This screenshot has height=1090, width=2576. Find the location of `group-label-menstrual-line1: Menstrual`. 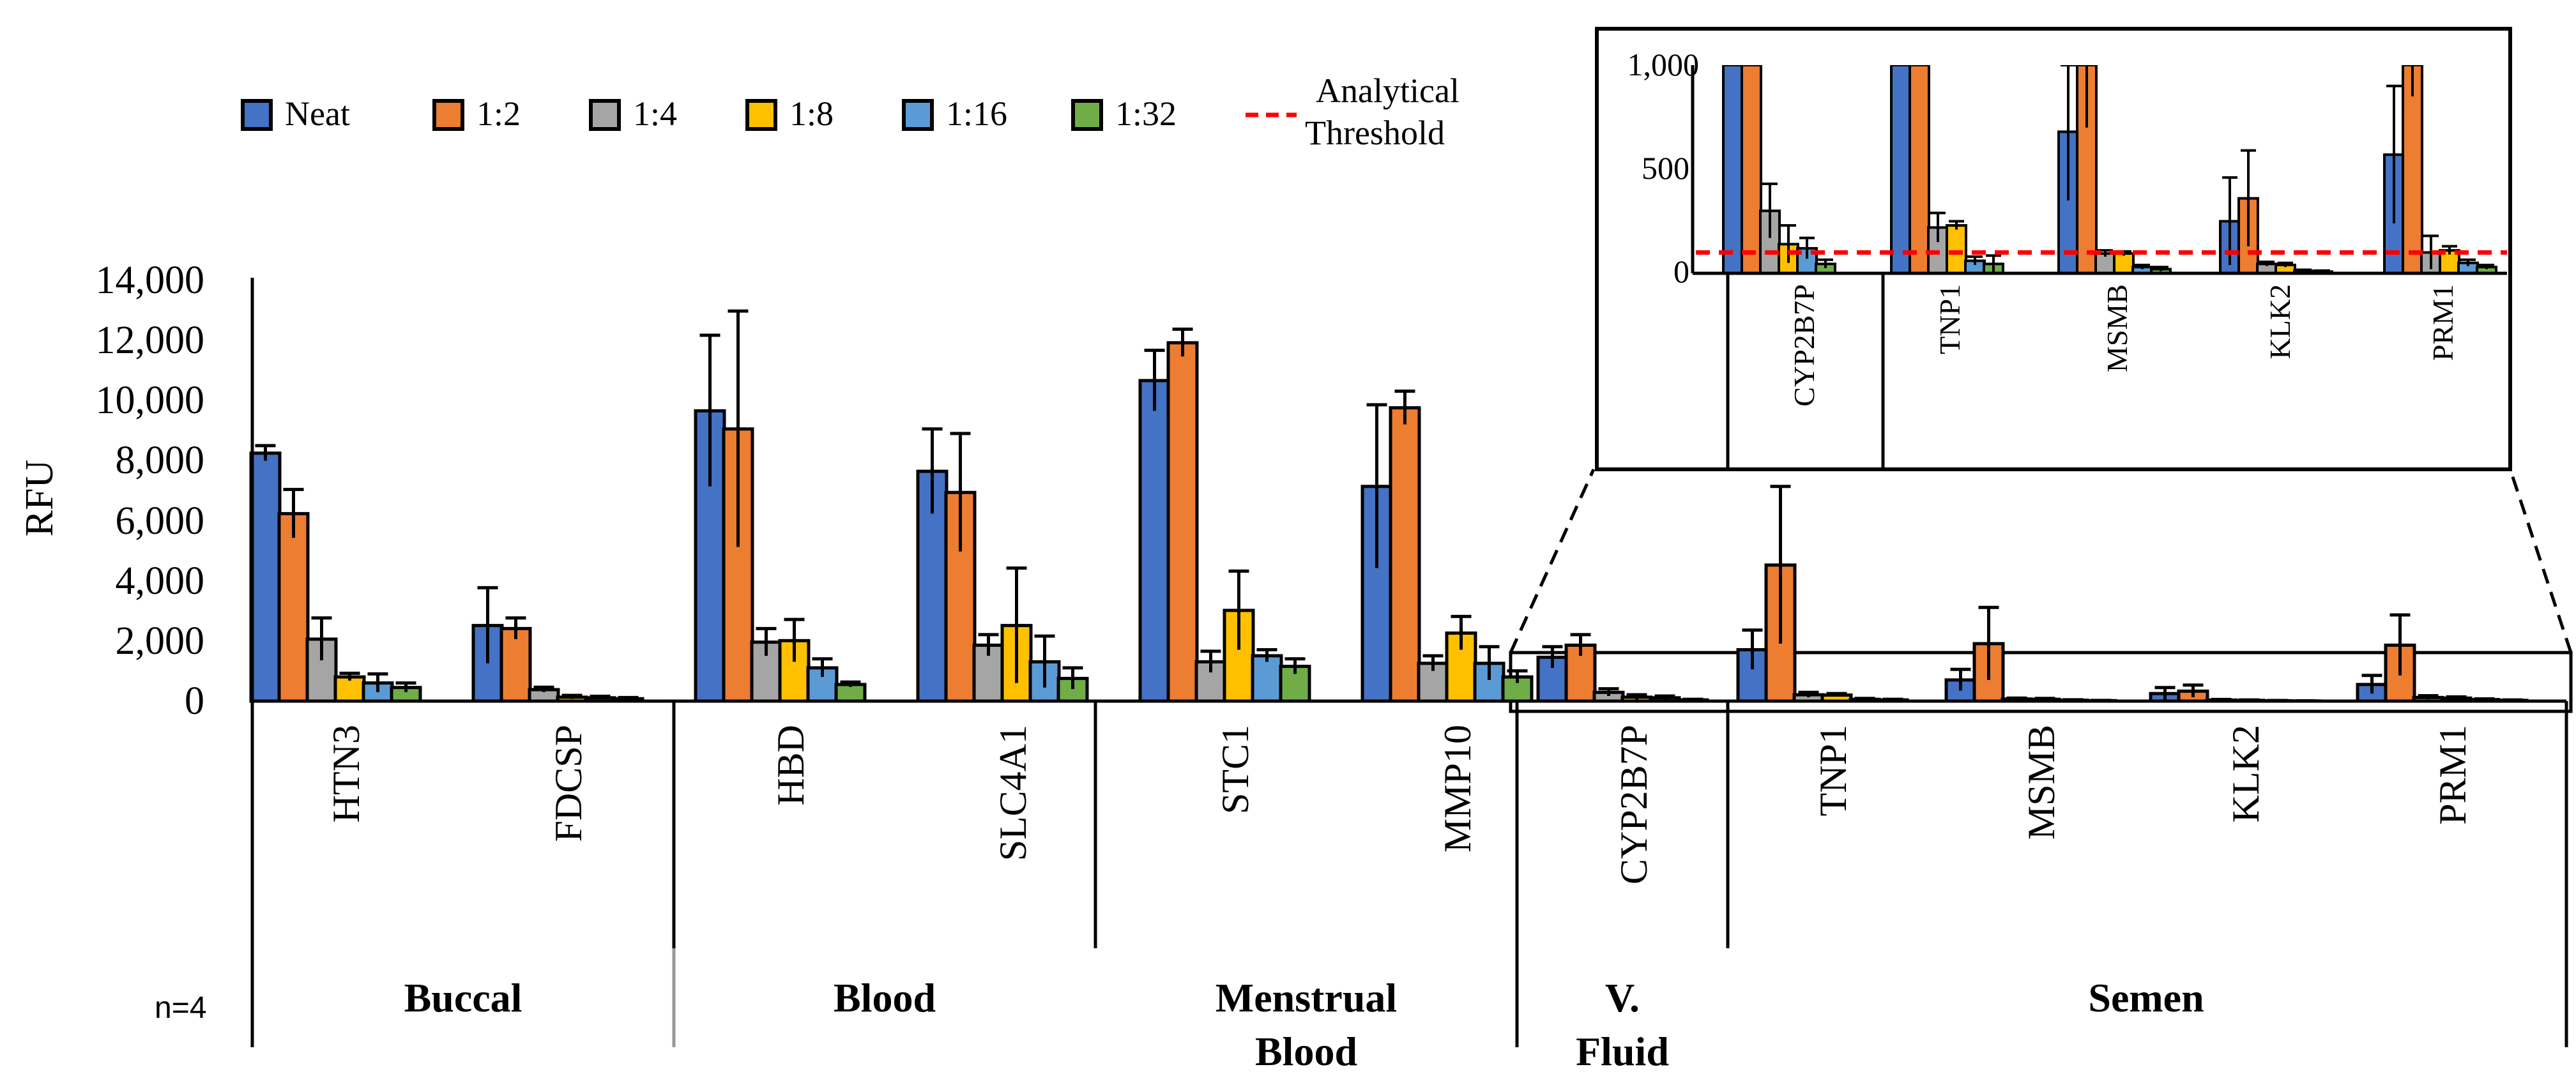

group-label-menstrual-line1: Menstrual is located at coordinates (1306, 998).